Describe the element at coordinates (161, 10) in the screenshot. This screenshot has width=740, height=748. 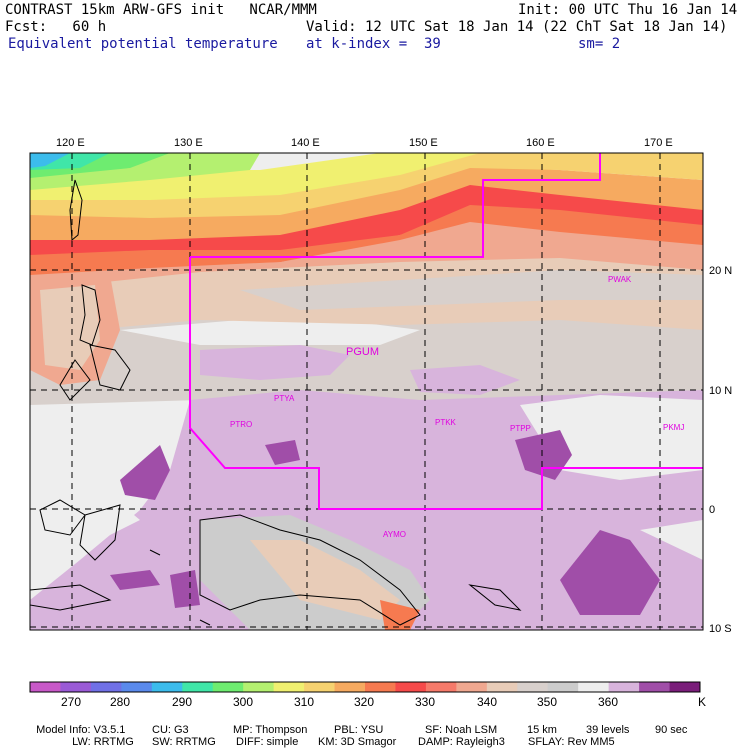
I see `model-title: CONTRAST 15km ARW-GFS init NCAR/MMM` at that location.